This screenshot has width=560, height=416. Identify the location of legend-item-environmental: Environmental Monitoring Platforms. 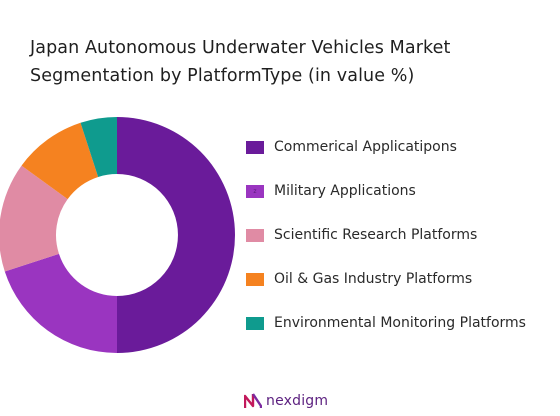
(386, 323).